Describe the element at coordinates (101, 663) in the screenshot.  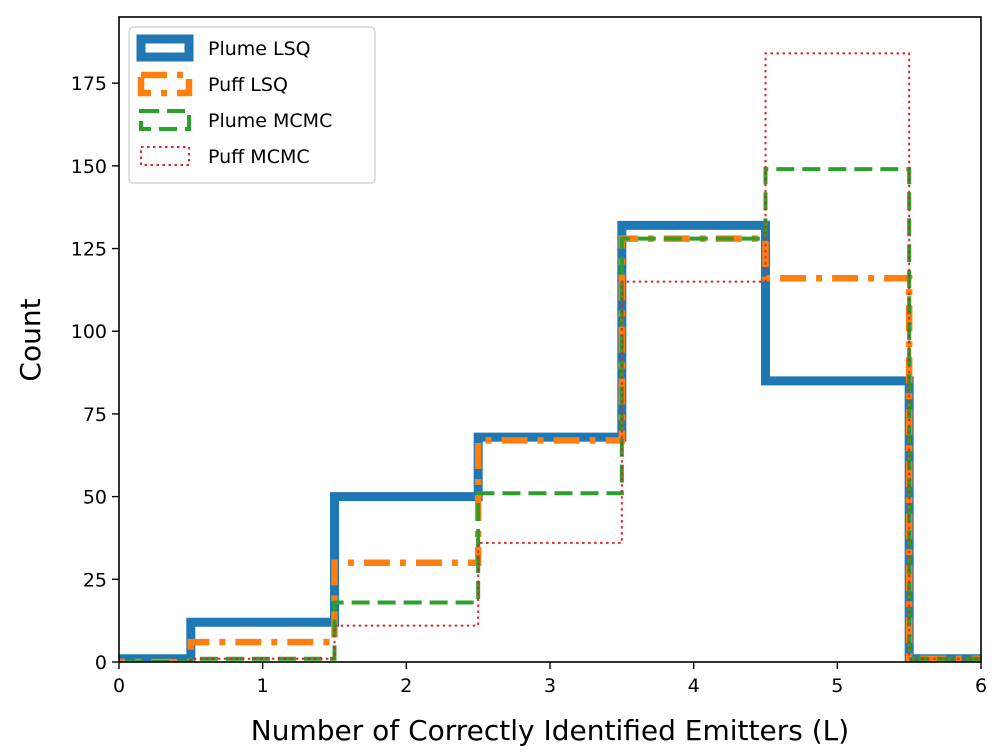
I see `y-tick-label: 0` at that location.